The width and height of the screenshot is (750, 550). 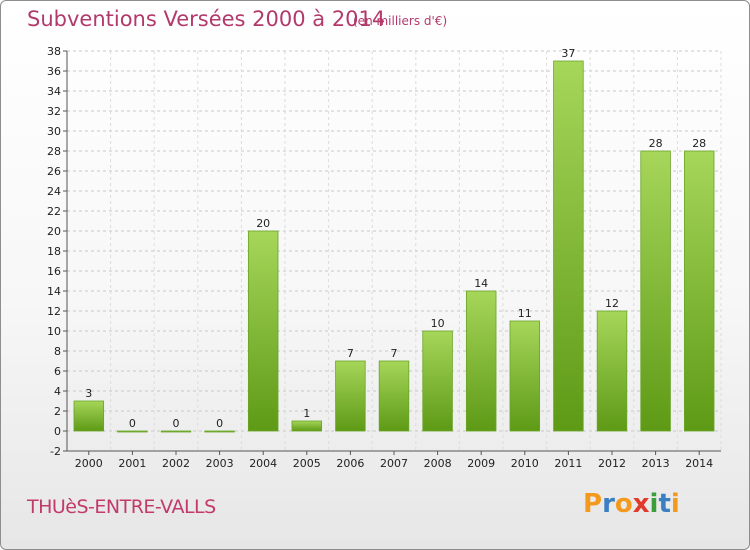 I want to click on logo-letter: r, so click(x=608, y=504).